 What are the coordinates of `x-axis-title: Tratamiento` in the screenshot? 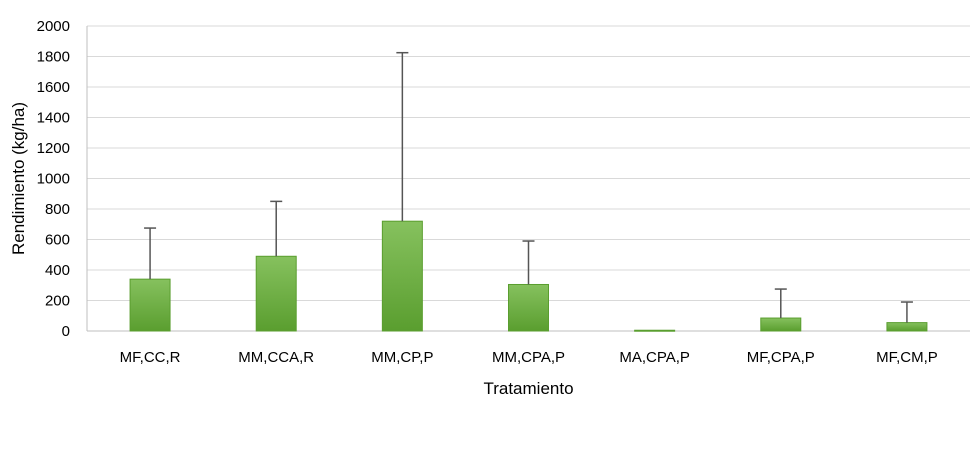 It's located at (528, 388).